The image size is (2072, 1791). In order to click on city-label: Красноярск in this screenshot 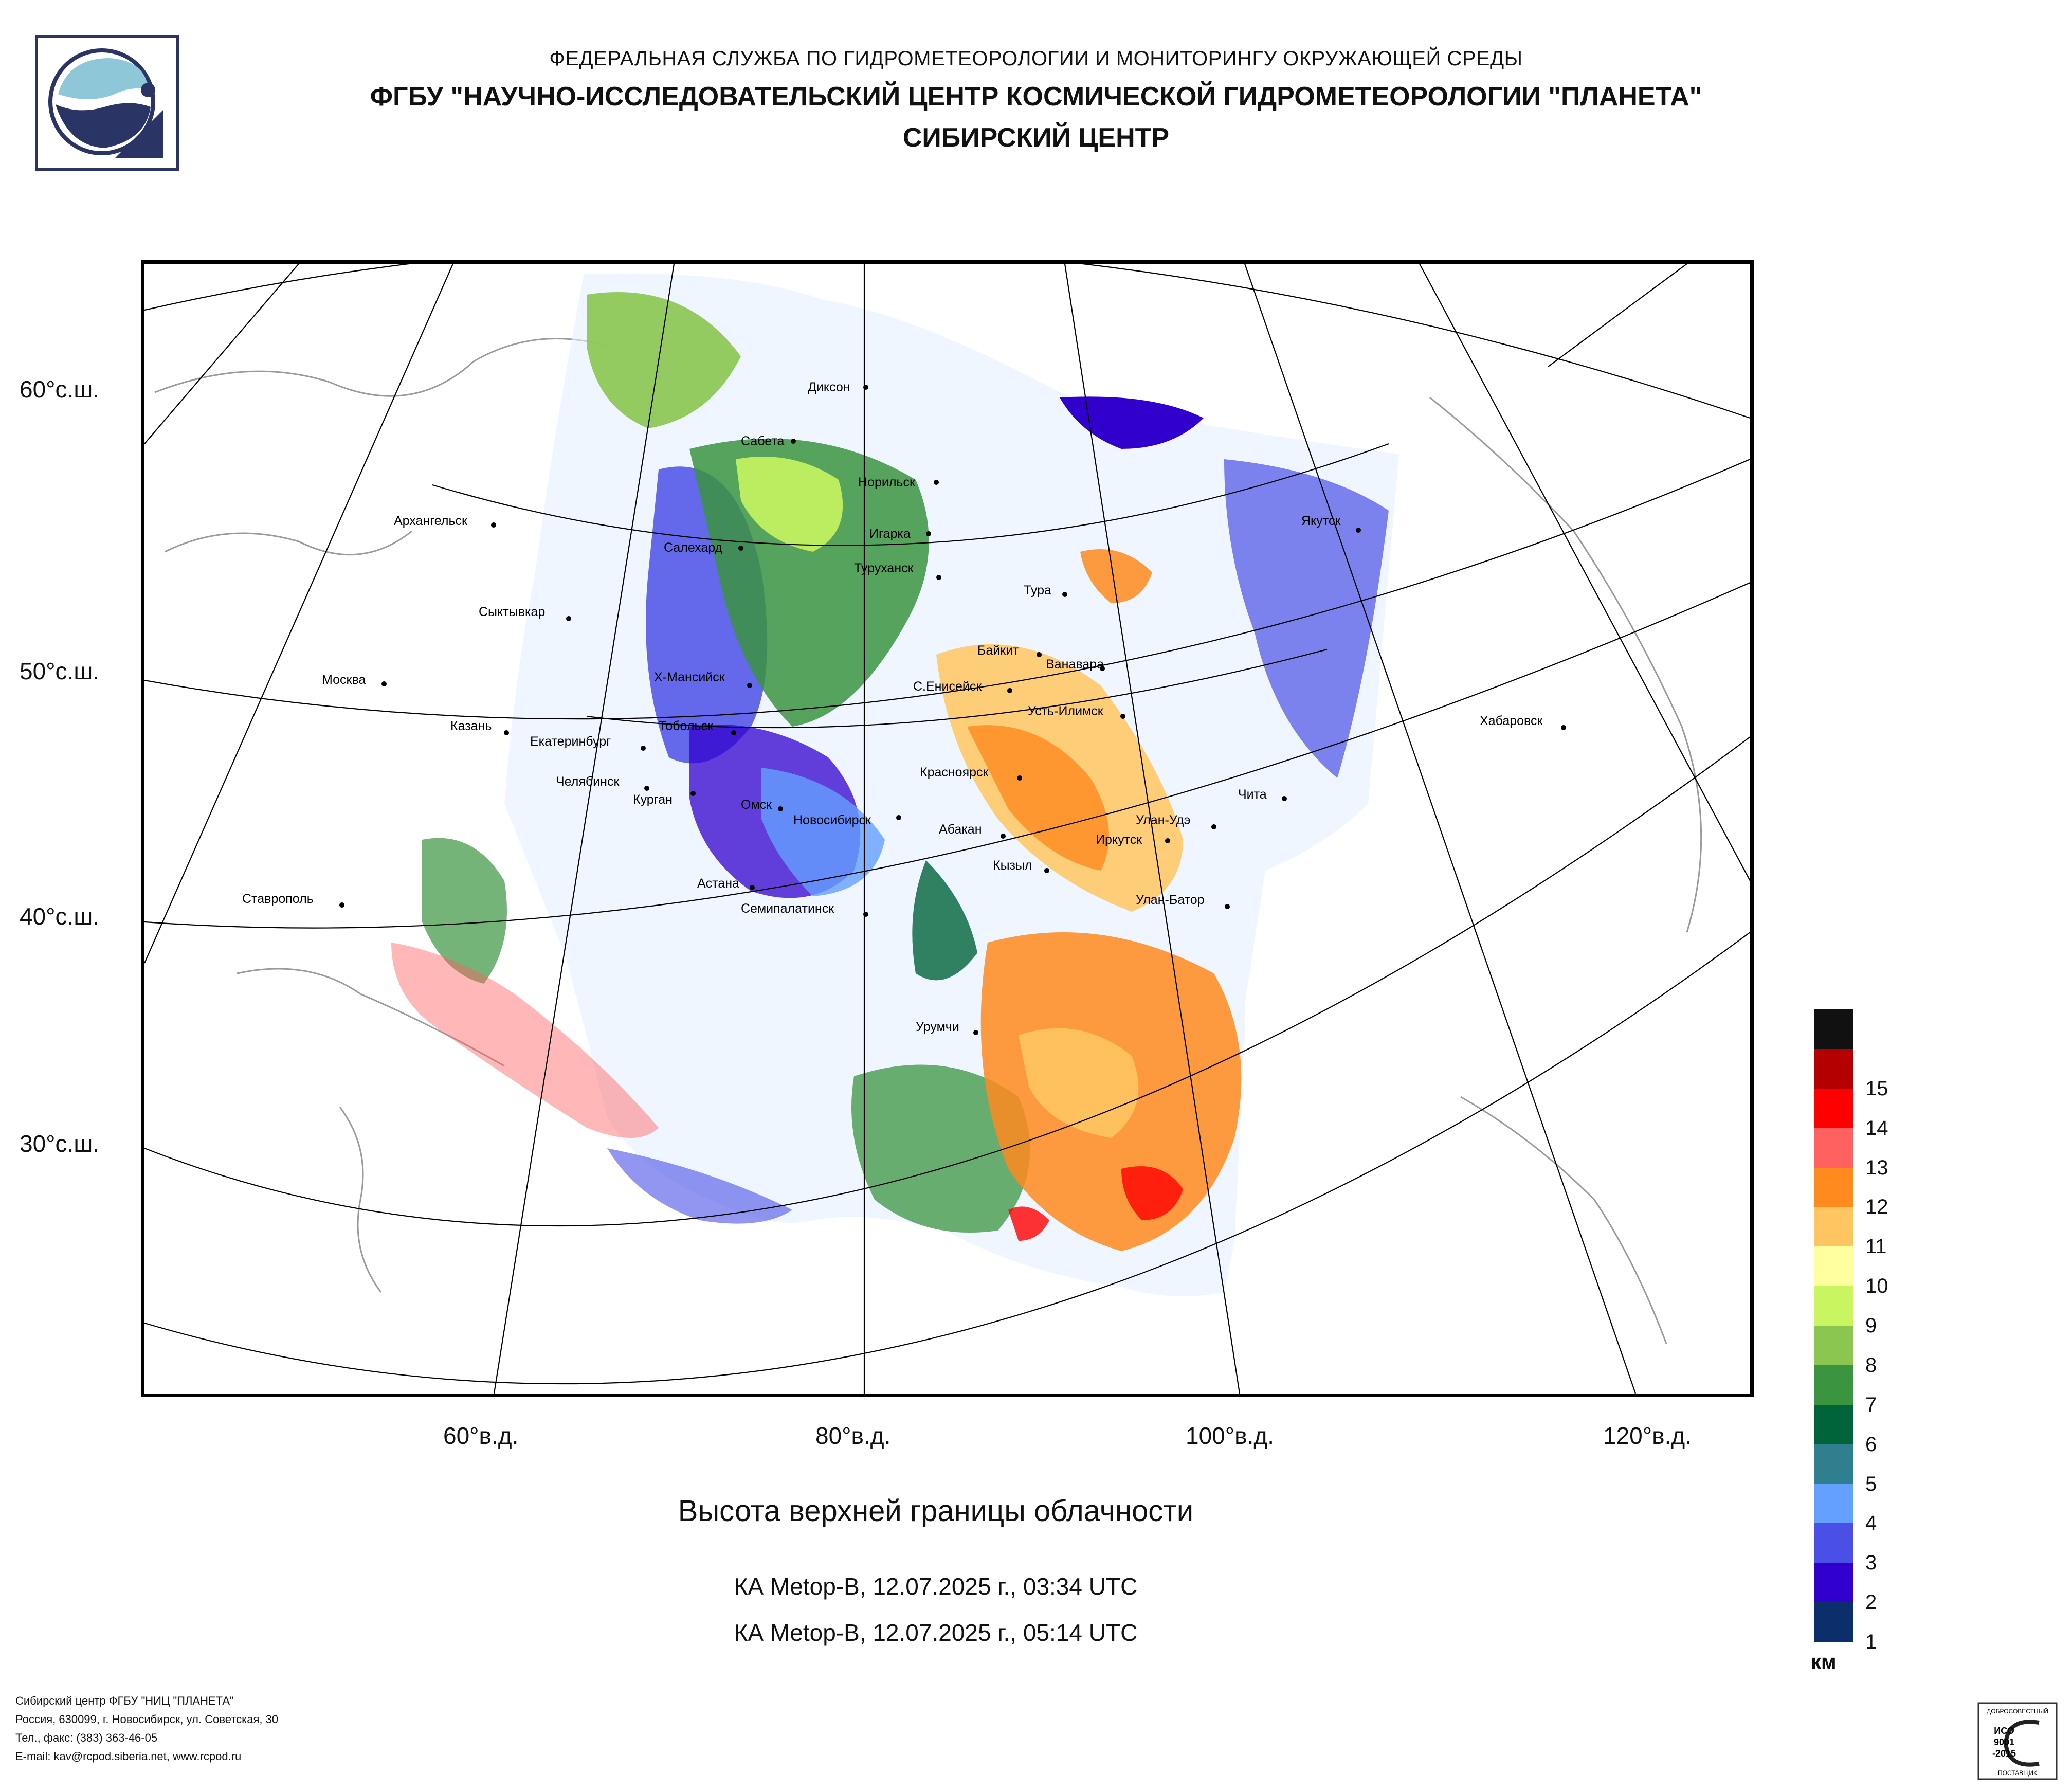, I will do `click(954, 772)`.